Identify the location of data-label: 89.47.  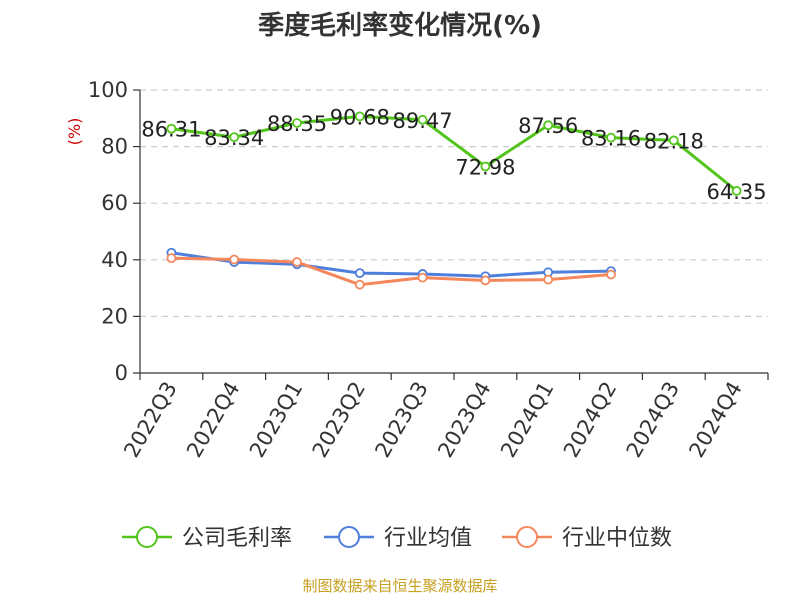
(423, 121).